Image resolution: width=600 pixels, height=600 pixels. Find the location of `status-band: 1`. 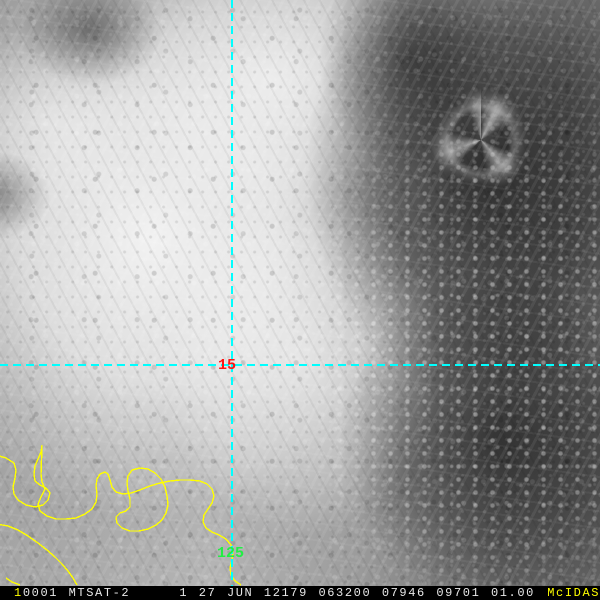

status-band: 1 is located at coordinates (184, 593).